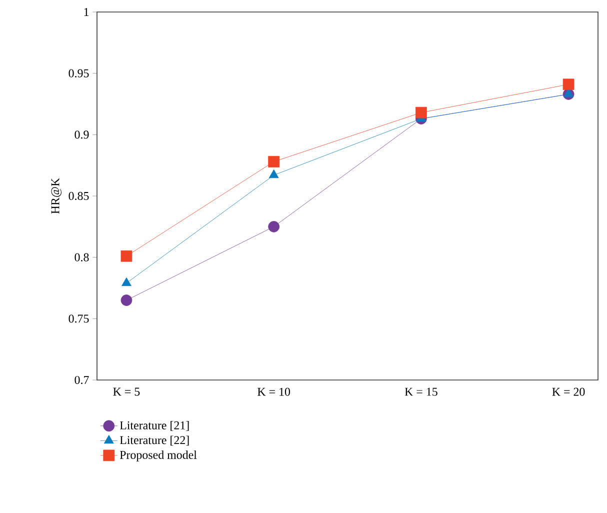 This screenshot has width=607, height=513. What do you see at coordinates (126, 392) in the screenshot?
I see `x-tick-label: K = 5` at bounding box center [126, 392].